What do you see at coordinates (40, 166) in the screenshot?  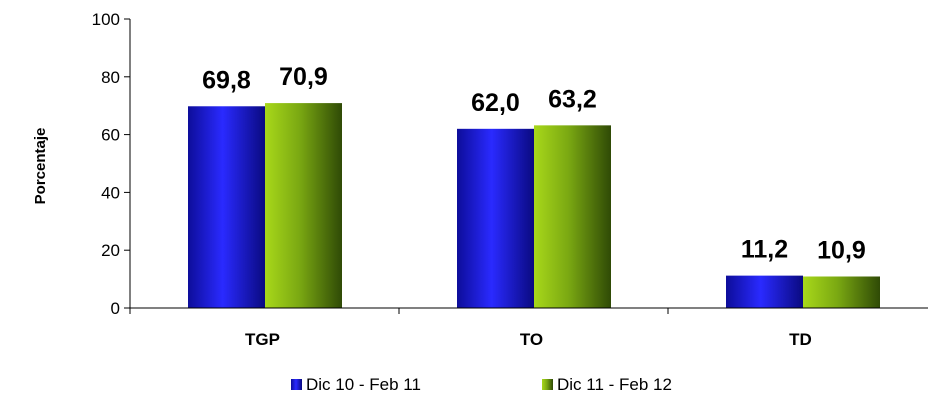 I see `y-axis-title: Porcentaje` at bounding box center [40, 166].